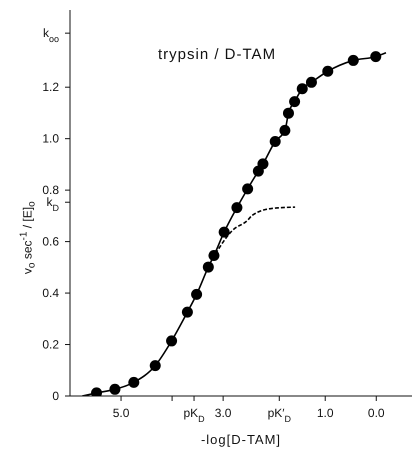 The image size is (412, 454). Describe the element at coordinates (223, 413) in the screenshot. I see `x-tick-label: 3.0` at that location.